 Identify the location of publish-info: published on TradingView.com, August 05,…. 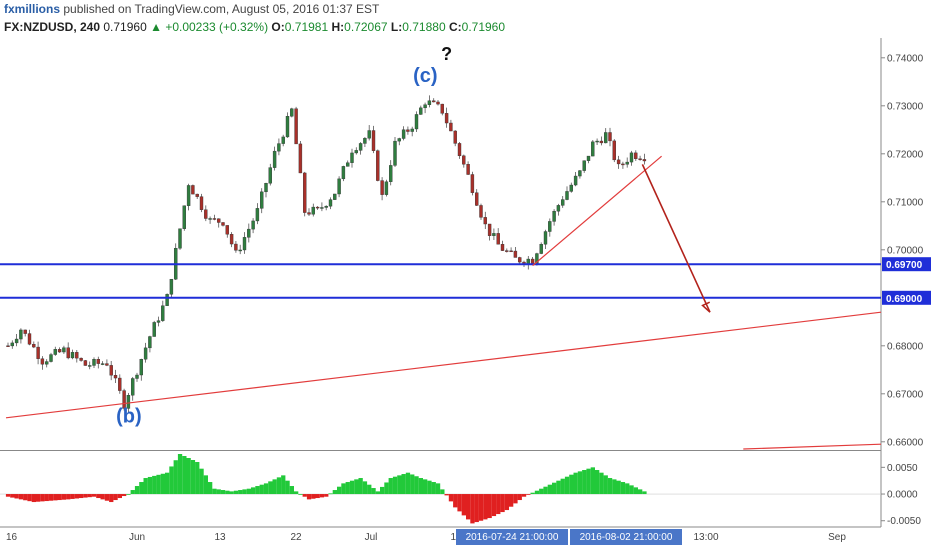
(220, 9).